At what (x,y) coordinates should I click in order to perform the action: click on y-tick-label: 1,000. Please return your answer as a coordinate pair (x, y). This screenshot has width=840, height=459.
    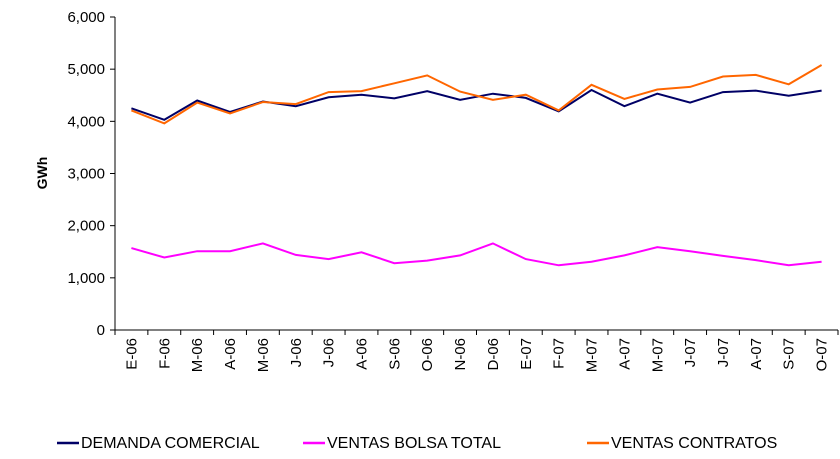
    Looking at the image, I should click on (86, 278).